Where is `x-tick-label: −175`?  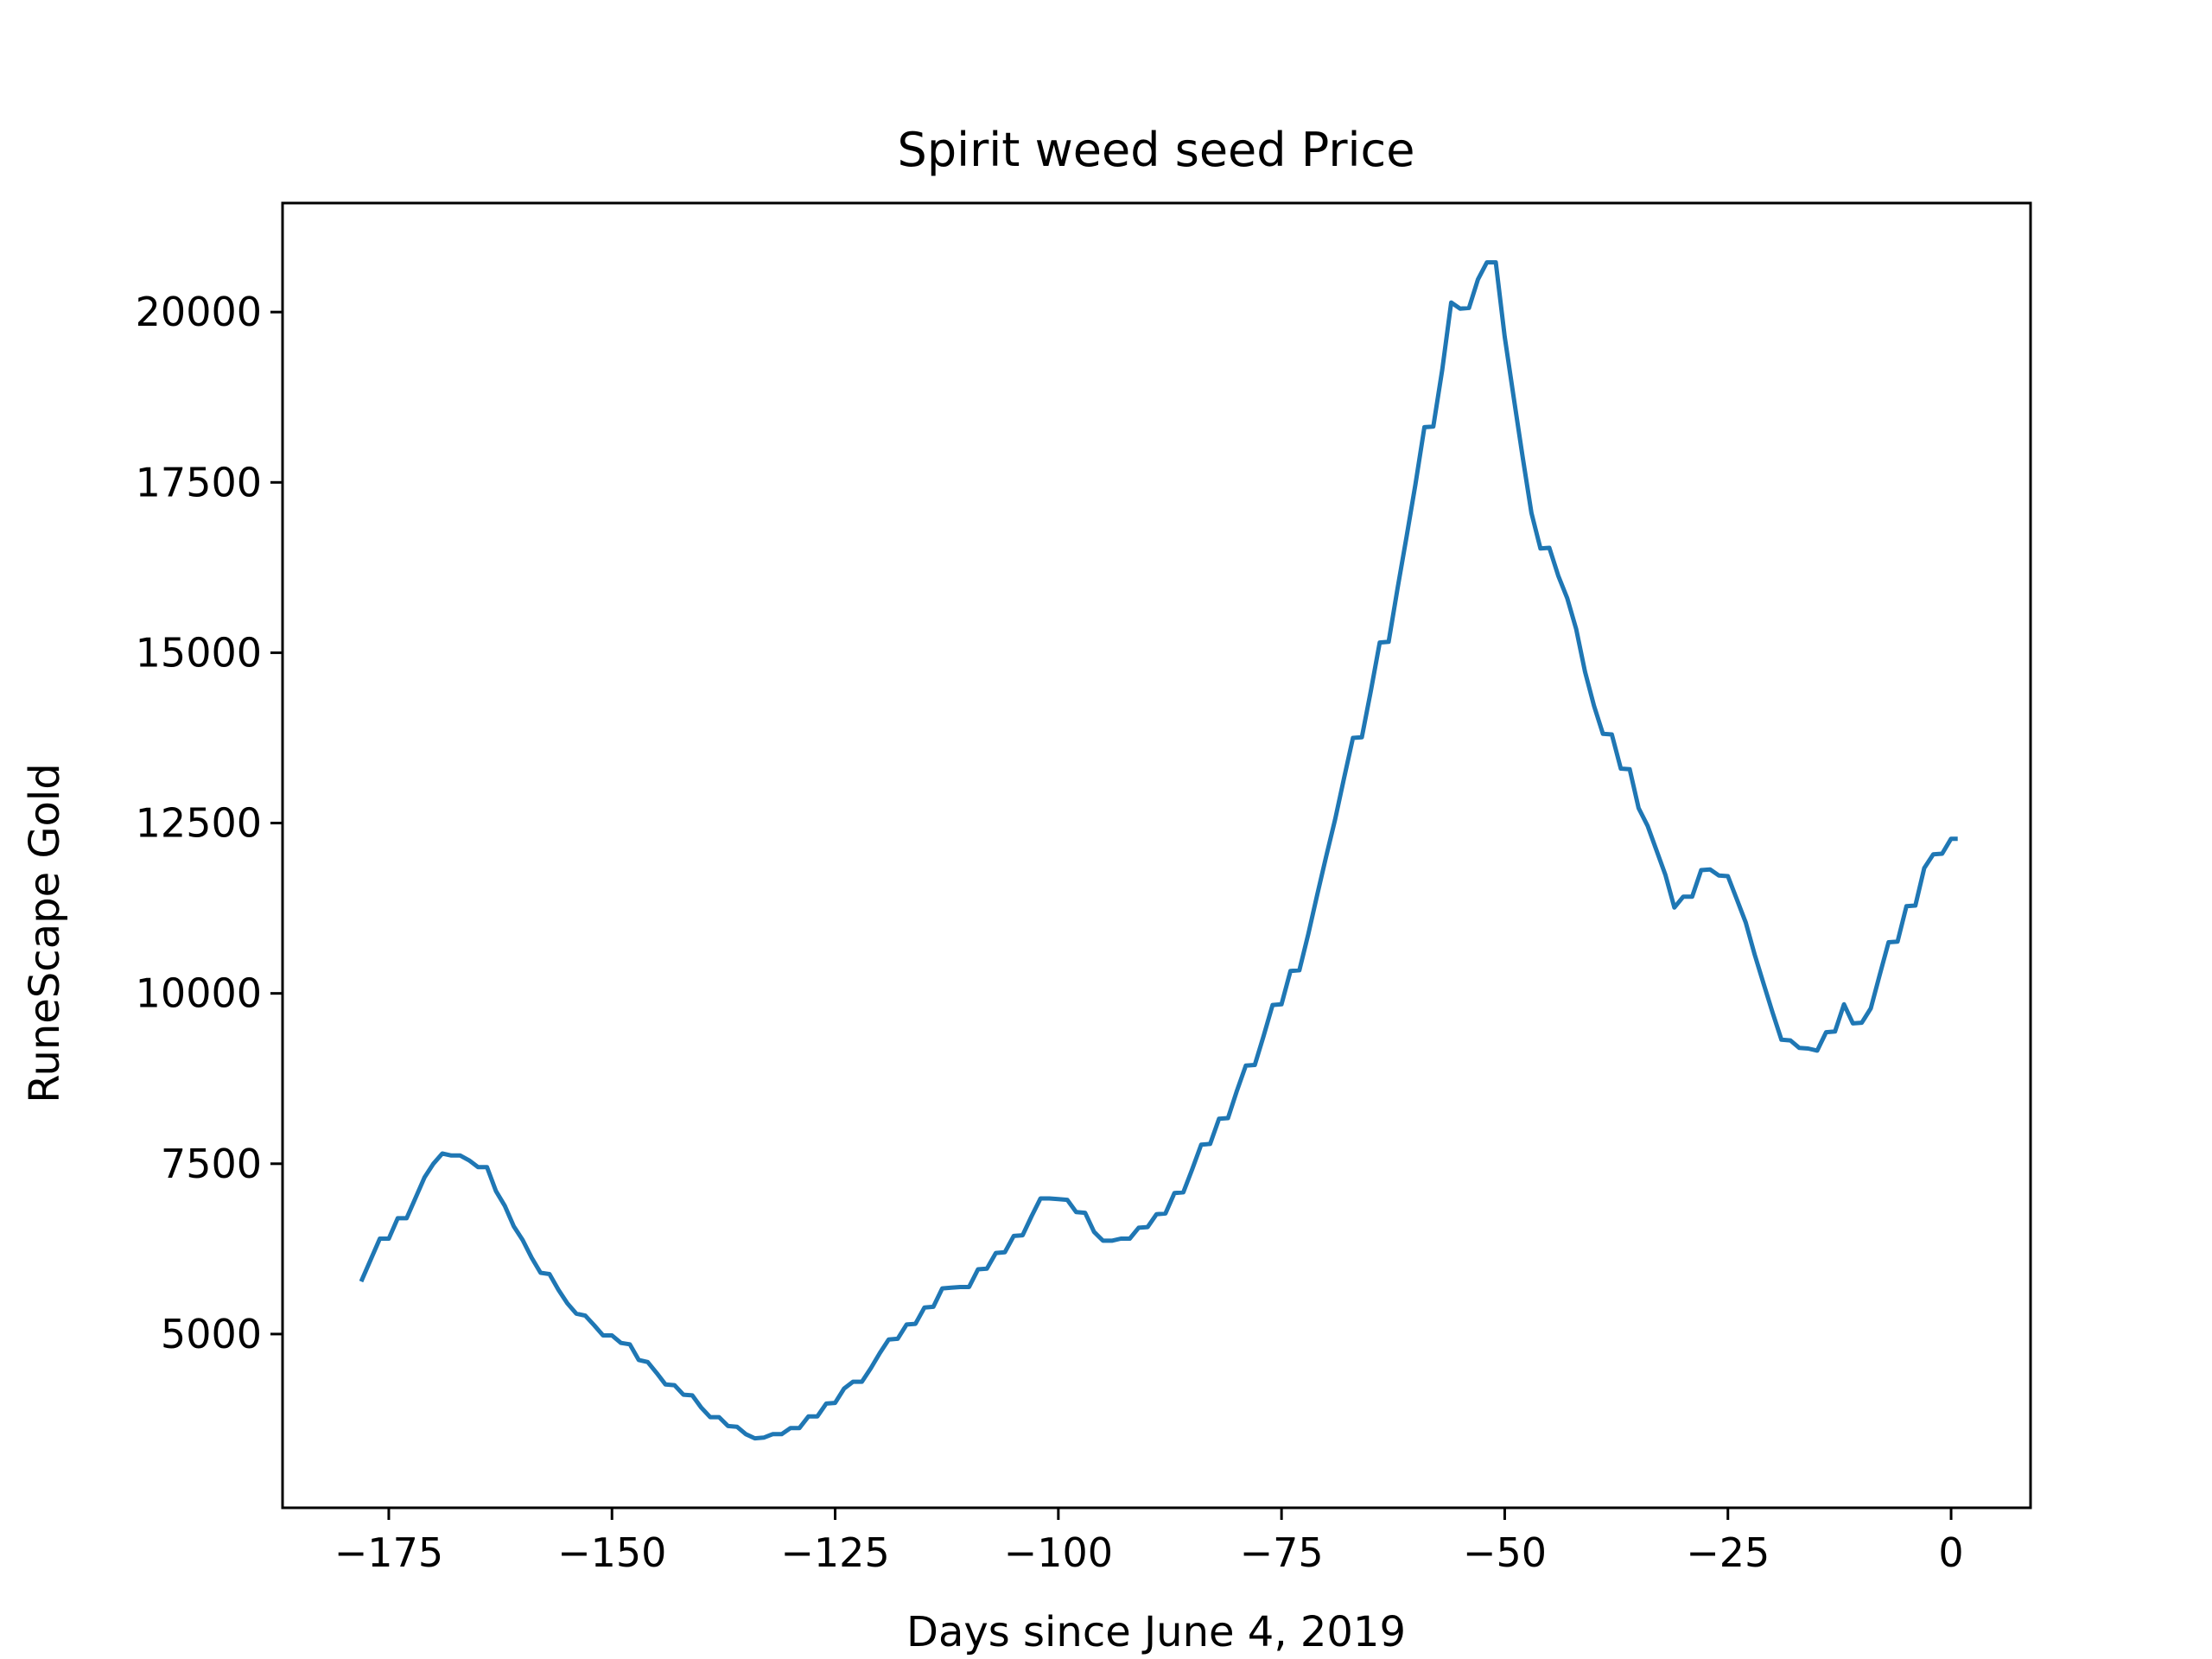
x-tick-label: −175 is located at coordinates (388, 1552).